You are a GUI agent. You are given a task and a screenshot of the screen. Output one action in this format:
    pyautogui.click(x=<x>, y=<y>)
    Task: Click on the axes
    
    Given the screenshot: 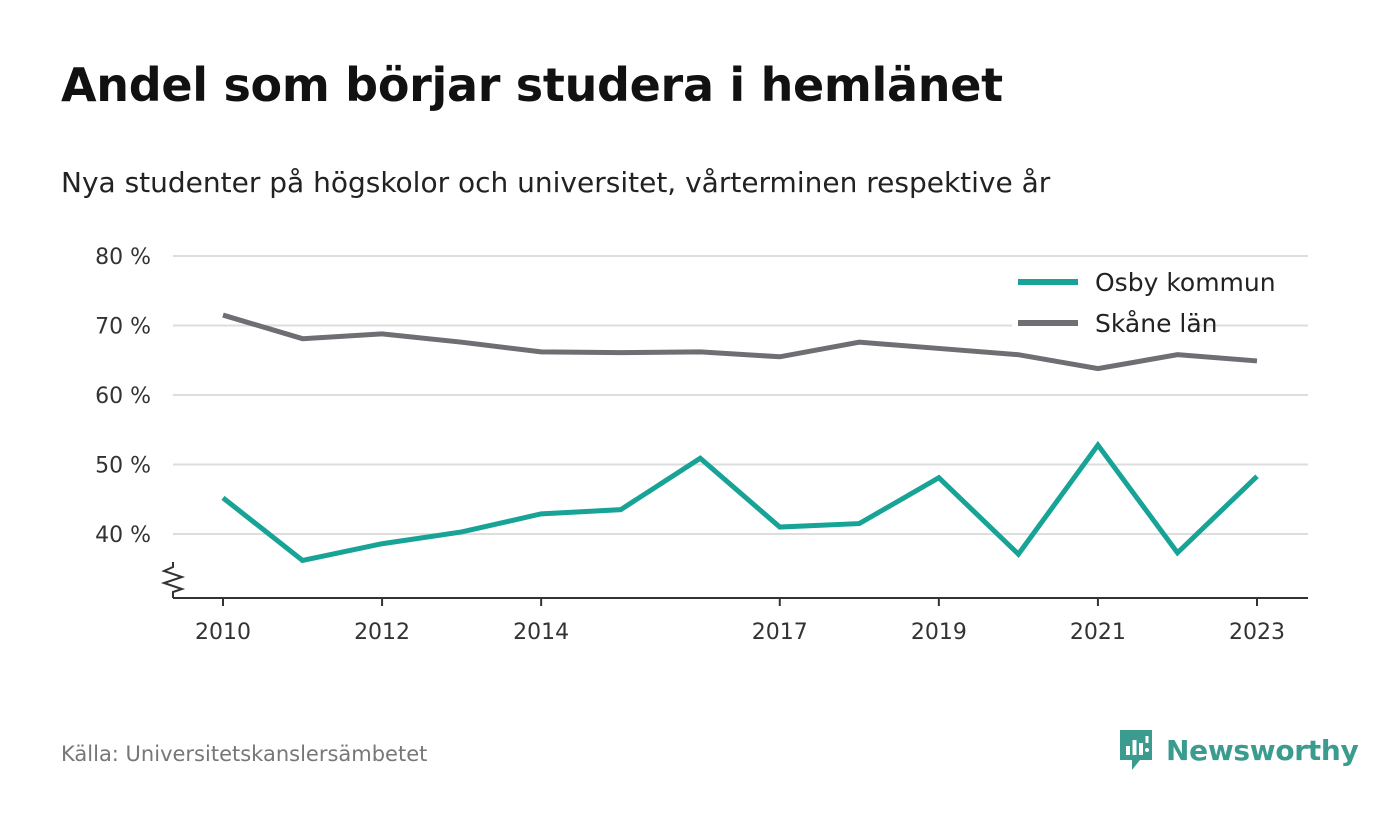 What is the action you would take?
    pyautogui.click(x=734, y=580)
    